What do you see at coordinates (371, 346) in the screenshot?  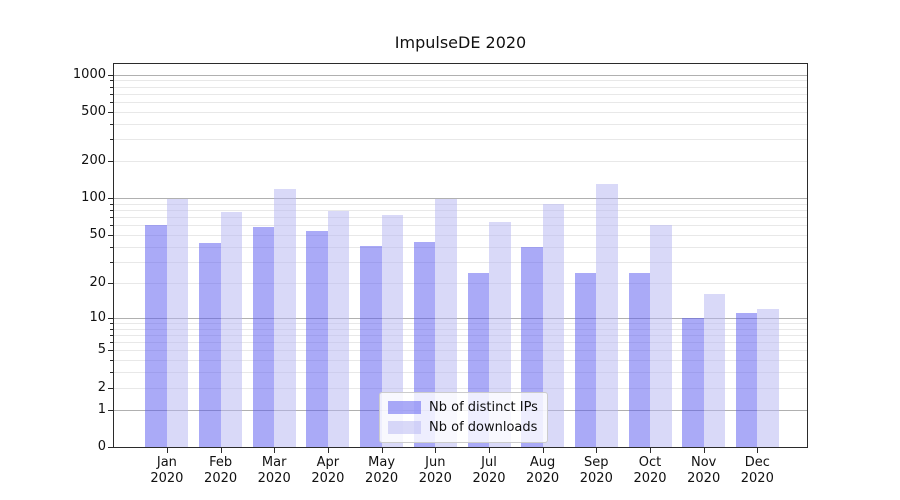 I see `bar-may-2020-nb-of-distinct-ips` at bounding box center [371, 346].